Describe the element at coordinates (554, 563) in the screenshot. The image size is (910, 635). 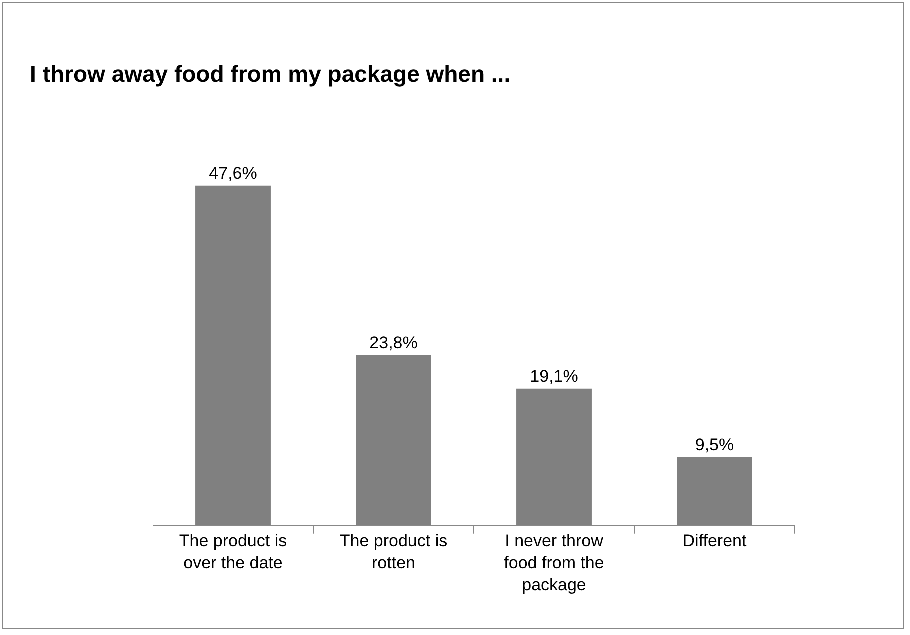
I see `x-tick-label: I never throw food from the package` at that location.